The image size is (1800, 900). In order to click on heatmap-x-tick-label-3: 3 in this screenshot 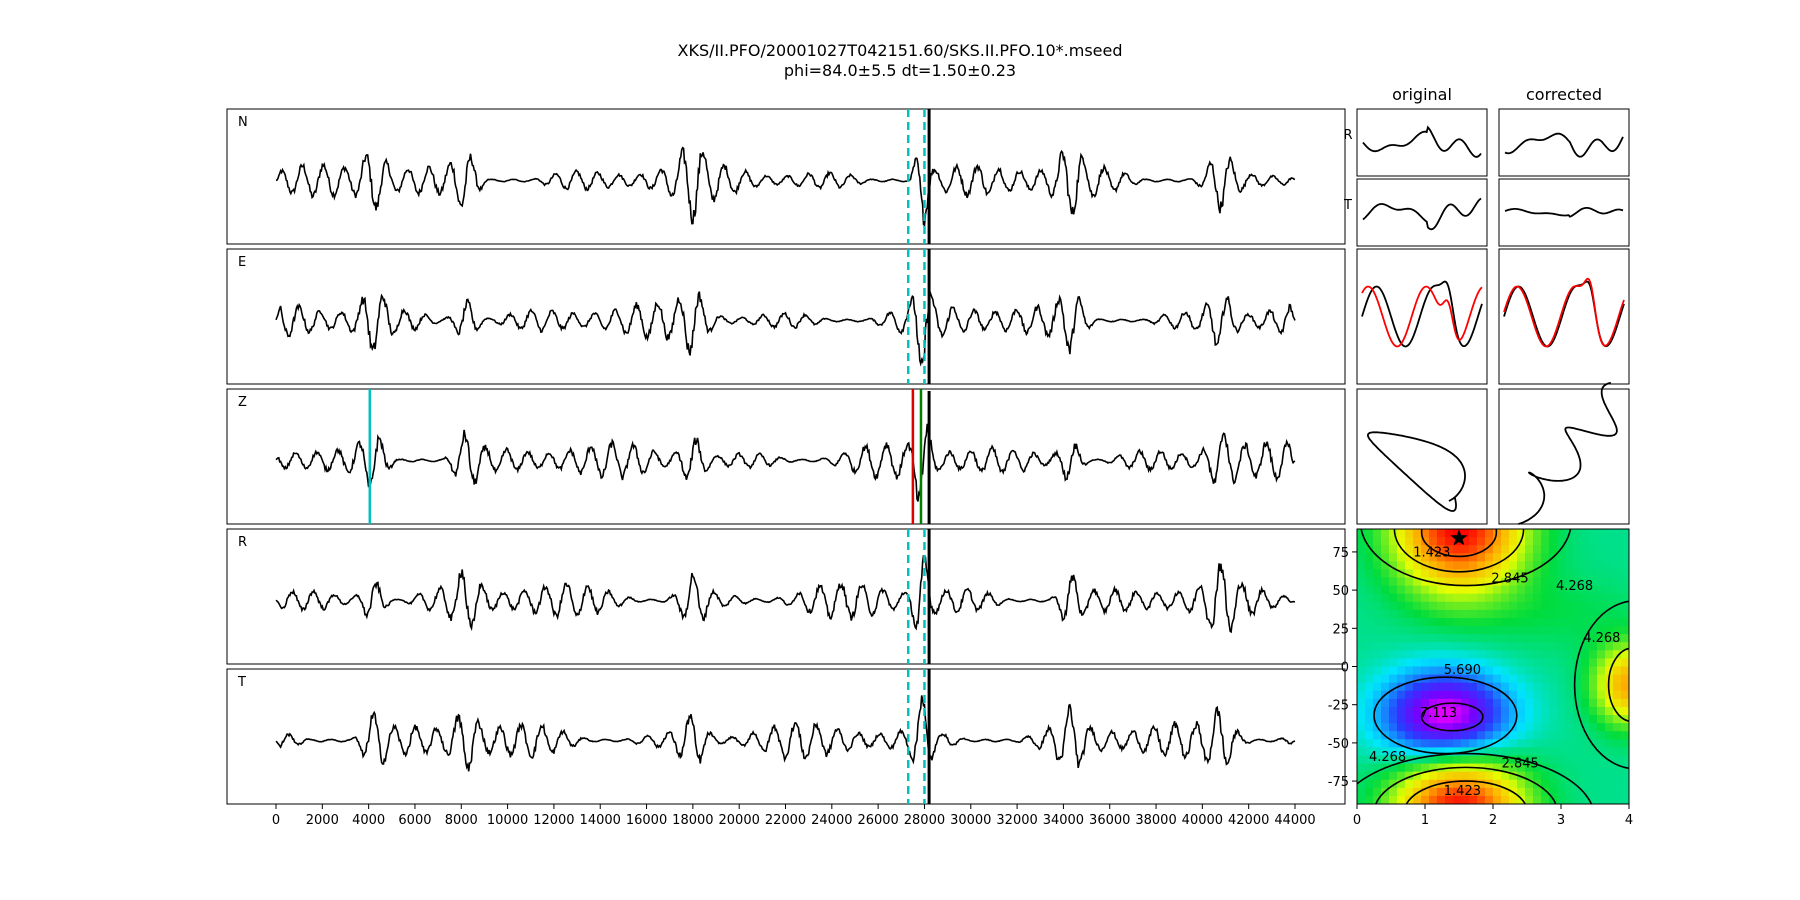, I will do `click(1561, 820)`.